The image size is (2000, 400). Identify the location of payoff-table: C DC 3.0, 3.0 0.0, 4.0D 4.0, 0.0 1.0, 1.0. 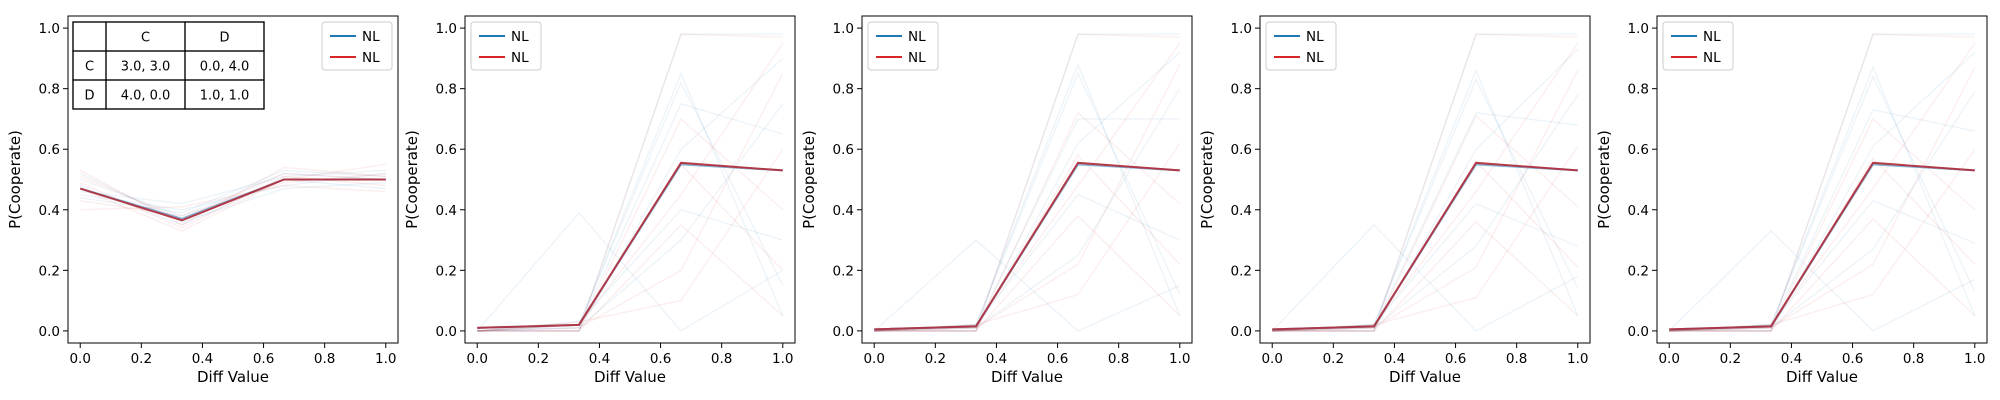
(168, 65).